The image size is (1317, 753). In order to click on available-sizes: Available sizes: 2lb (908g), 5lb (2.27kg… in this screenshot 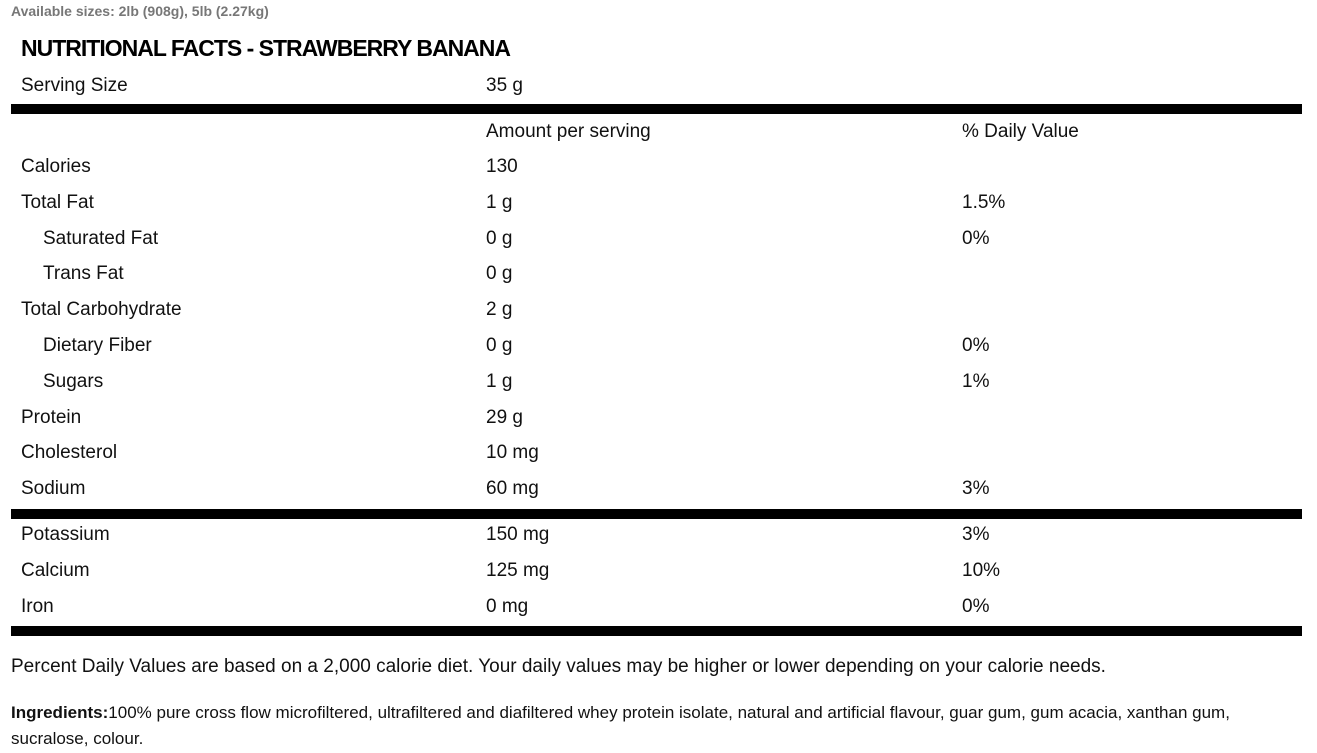, I will do `click(140, 11)`.